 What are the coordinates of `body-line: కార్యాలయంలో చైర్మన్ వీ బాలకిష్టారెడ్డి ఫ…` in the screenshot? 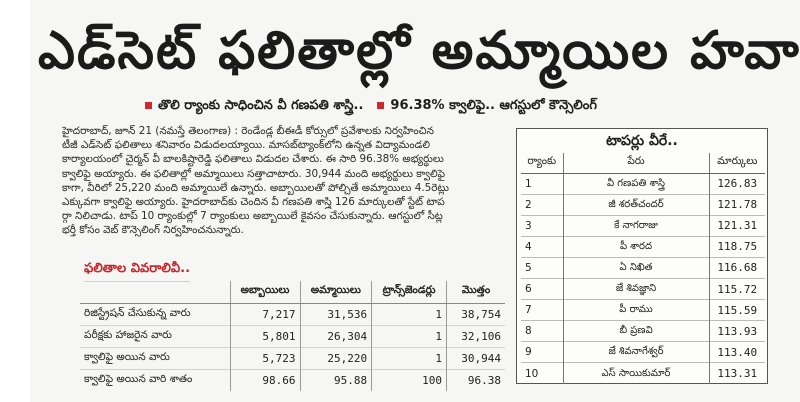 It's located at (253, 159).